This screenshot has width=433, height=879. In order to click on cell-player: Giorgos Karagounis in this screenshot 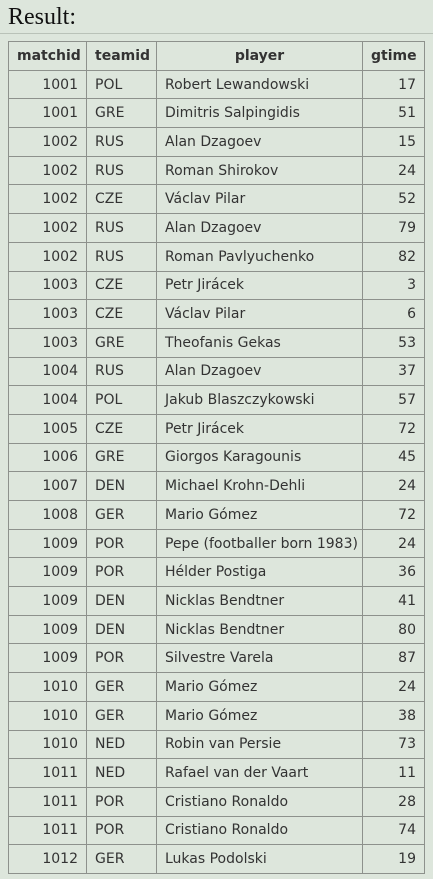, I will do `click(260, 457)`.